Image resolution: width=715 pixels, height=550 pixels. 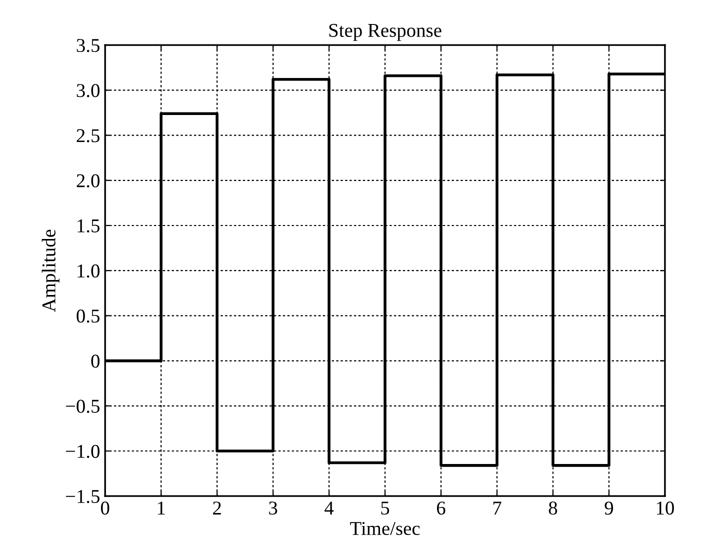 What do you see at coordinates (51, 271) in the screenshot?
I see `y-axis-title: Amplitude` at bounding box center [51, 271].